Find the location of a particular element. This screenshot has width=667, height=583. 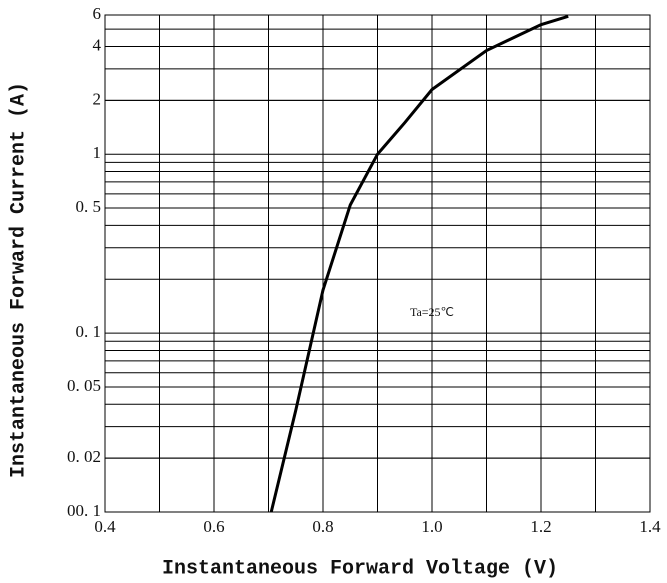

x-tick-label: 0.6 is located at coordinates (213, 526).